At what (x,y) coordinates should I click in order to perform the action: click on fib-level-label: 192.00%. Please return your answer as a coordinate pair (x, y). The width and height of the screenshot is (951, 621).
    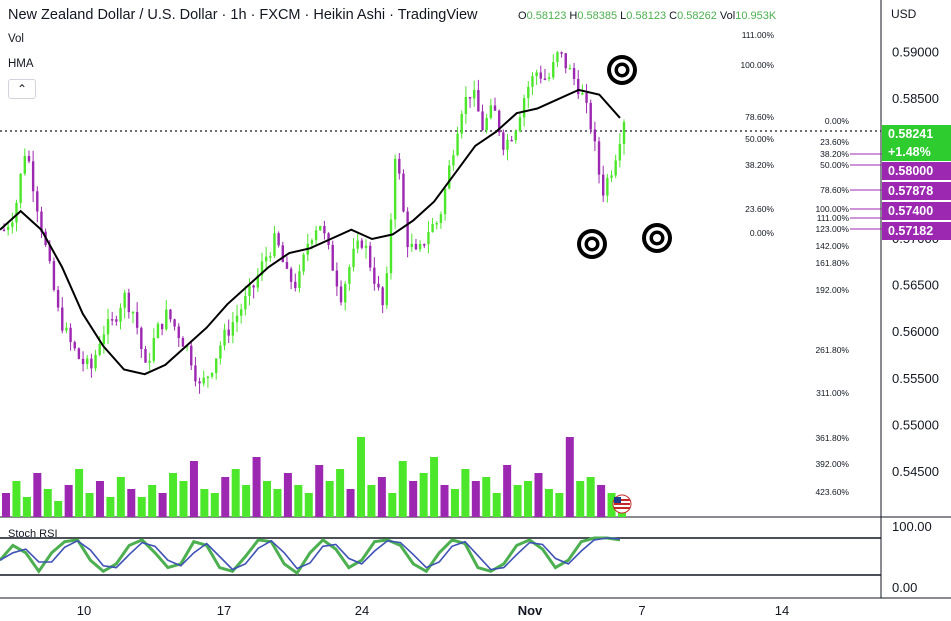
    Looking at the image, I should click on (832, 290).